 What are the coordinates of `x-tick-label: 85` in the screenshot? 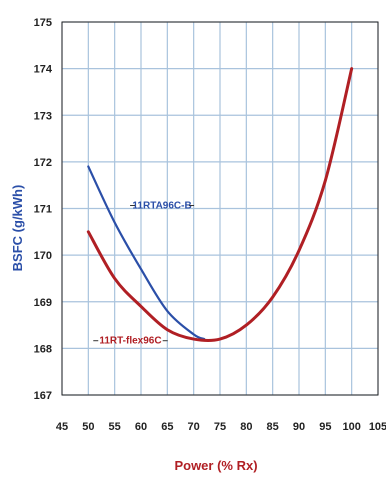 It's located at (273, 427).